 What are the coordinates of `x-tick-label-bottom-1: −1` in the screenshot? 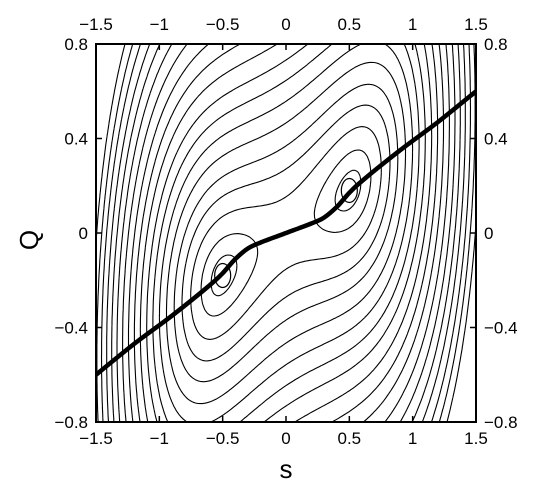 It's located at (159, 438).